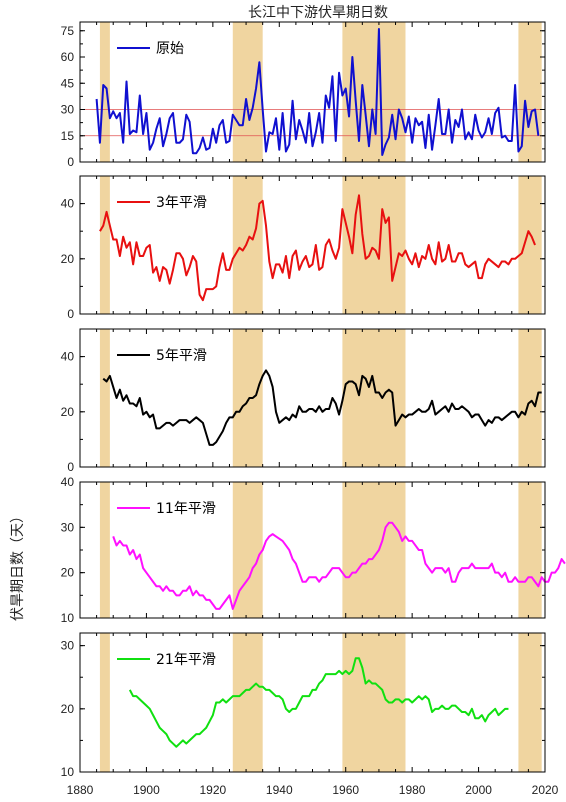 The width and height of the screenshot is (566, 802). What do you see at coordinates (80, 790) in the screenshot?
I see `x-tick-label: 1880` at bounding box center [80, 790].